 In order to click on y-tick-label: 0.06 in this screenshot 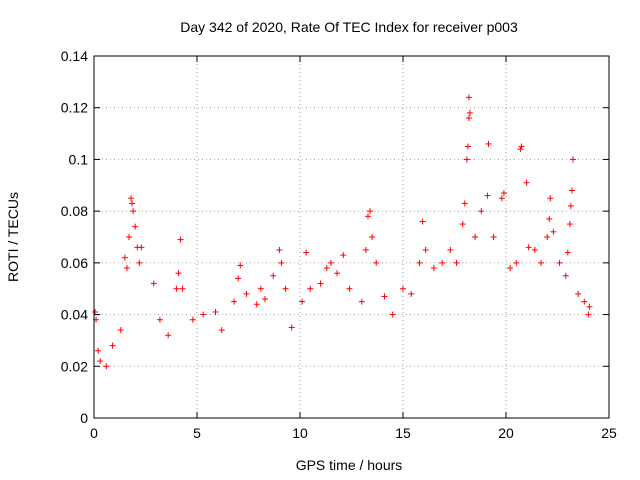, I will do `click(74, 263)`.